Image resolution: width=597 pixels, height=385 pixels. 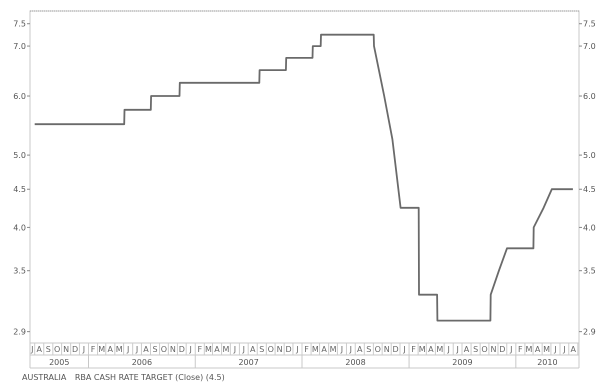 I want to click on y-tick-label-right: 7.5, so click(x=589, y=24).